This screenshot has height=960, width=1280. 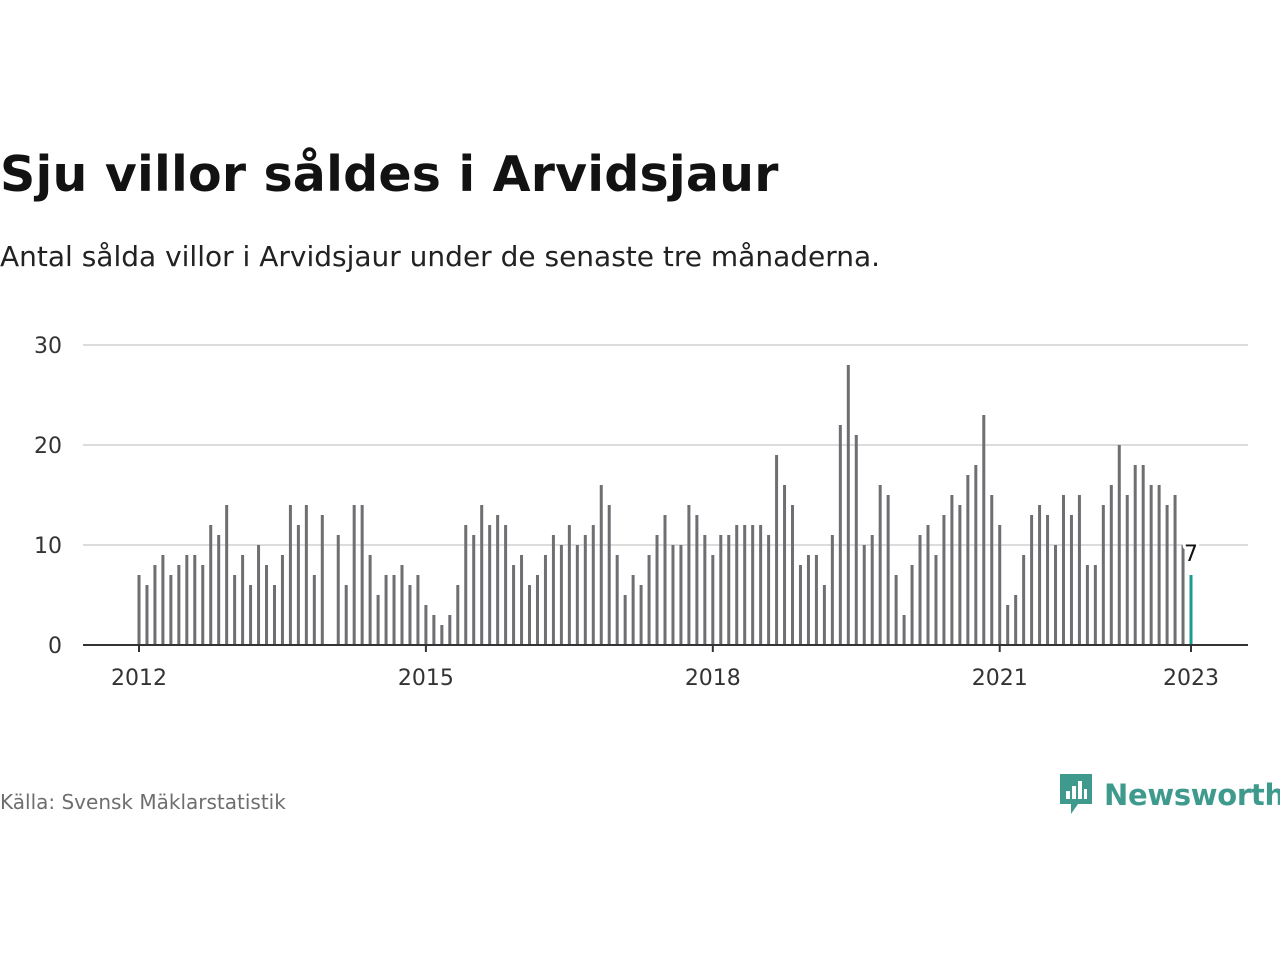 I want to click on brand-name: Newsworthy, so click(x=1192, y=795).